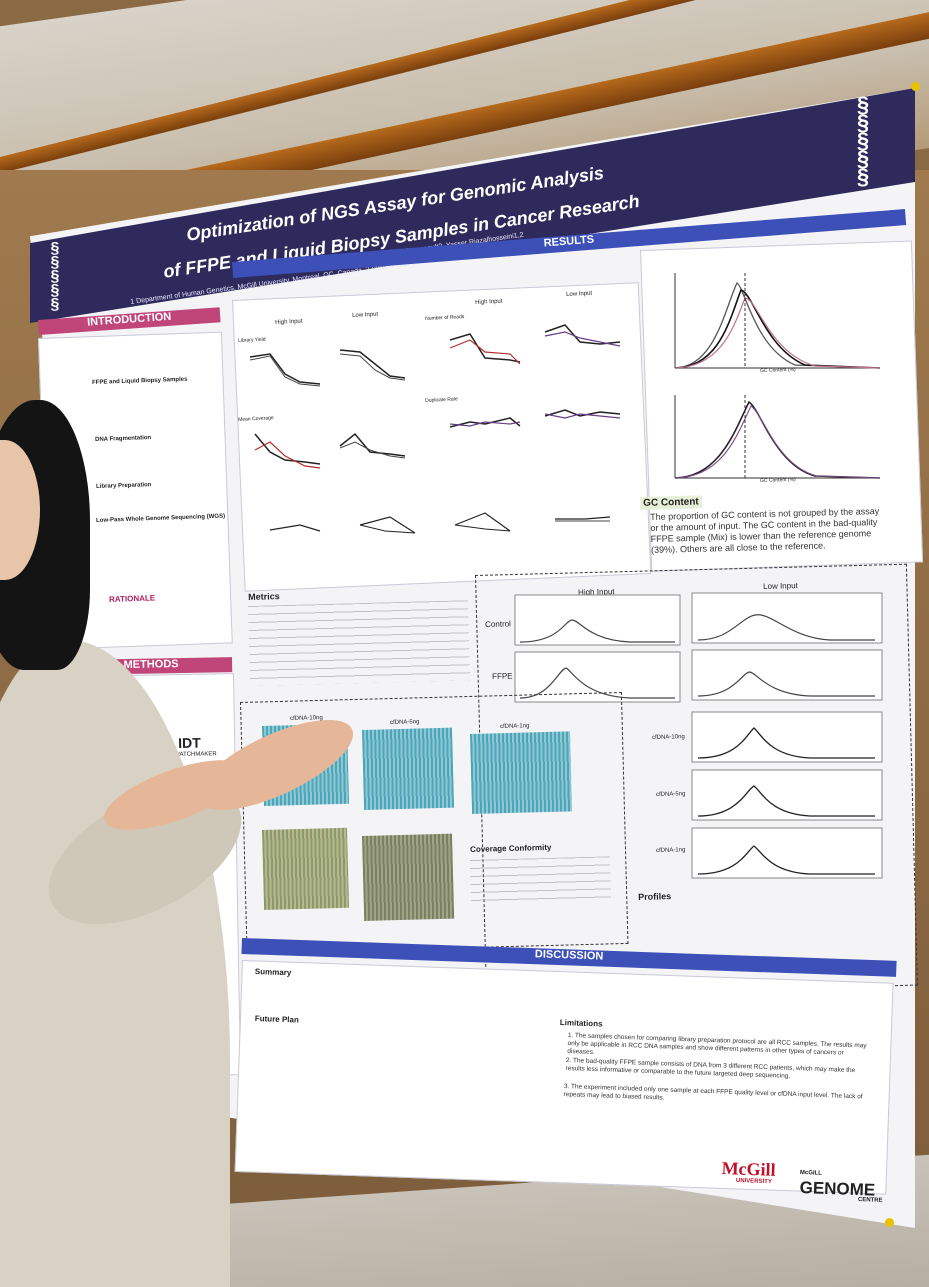 The image size is (929, 1287). I want to click on idt-logo: IDT, so click(189, 742).